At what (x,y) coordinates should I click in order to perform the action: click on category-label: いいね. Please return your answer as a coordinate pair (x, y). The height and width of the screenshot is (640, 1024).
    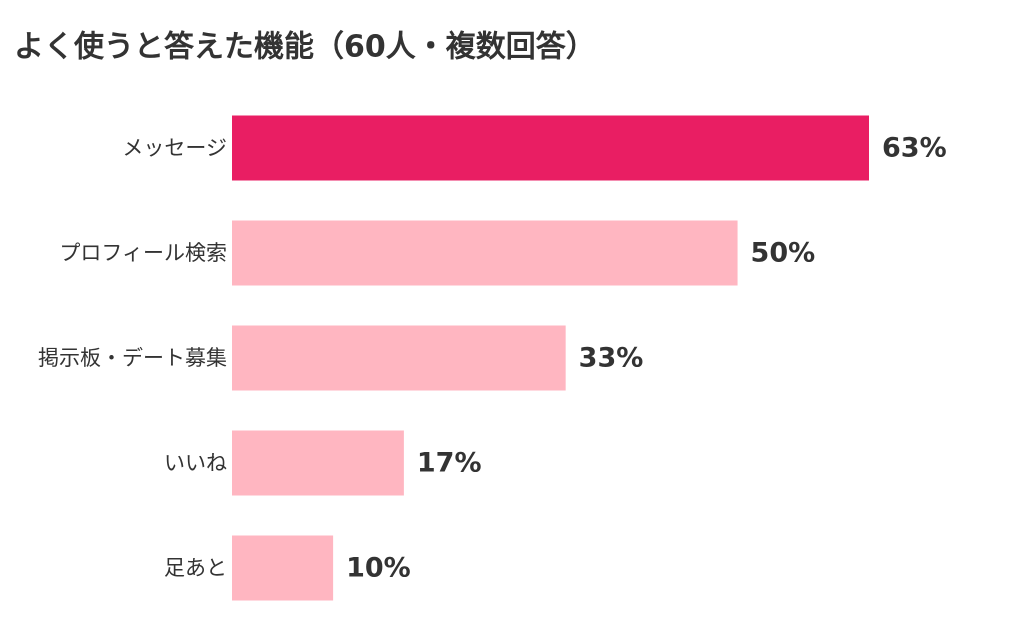
    Looking at the image, I should click on (195, 463).